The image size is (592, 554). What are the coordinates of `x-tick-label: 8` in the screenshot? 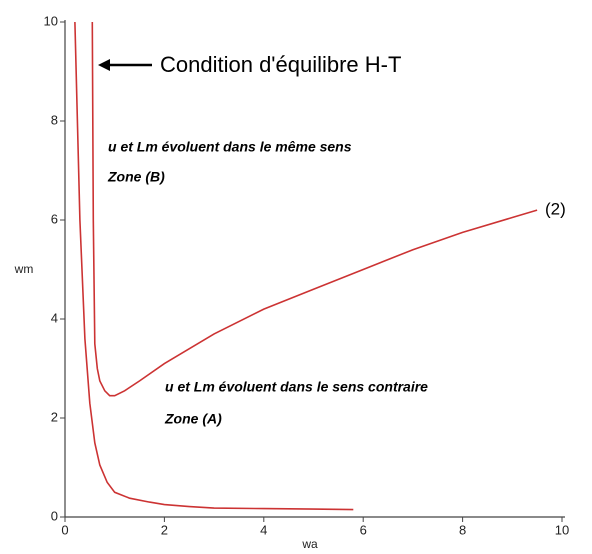 It's located at (462, 529).